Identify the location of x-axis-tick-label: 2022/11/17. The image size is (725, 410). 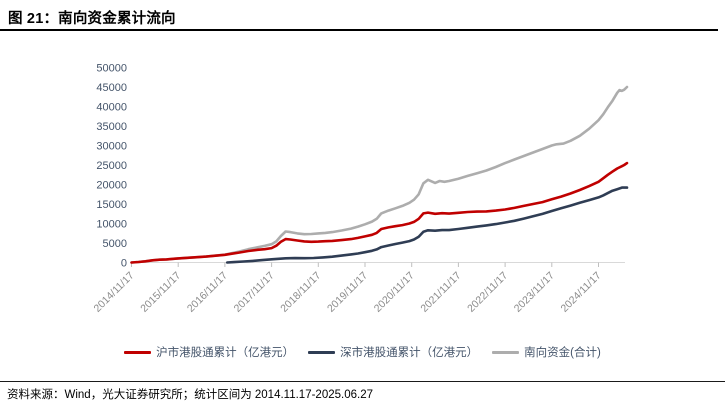
(487, 292).